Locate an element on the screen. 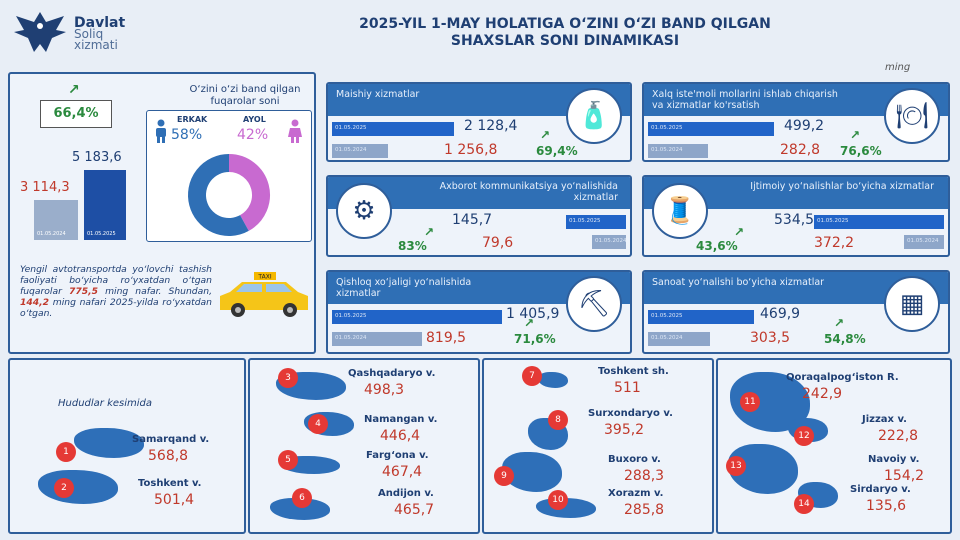 This screenshot has width=960, height=540. region-number-badge: 9 is located at coordinates (504, 476).